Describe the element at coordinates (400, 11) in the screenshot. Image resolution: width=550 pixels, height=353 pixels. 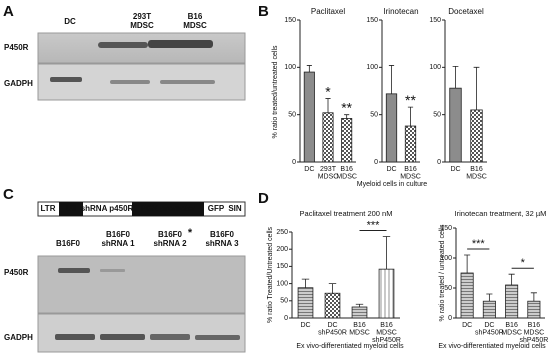
I see `chart-title: Irinotecan` at that location.